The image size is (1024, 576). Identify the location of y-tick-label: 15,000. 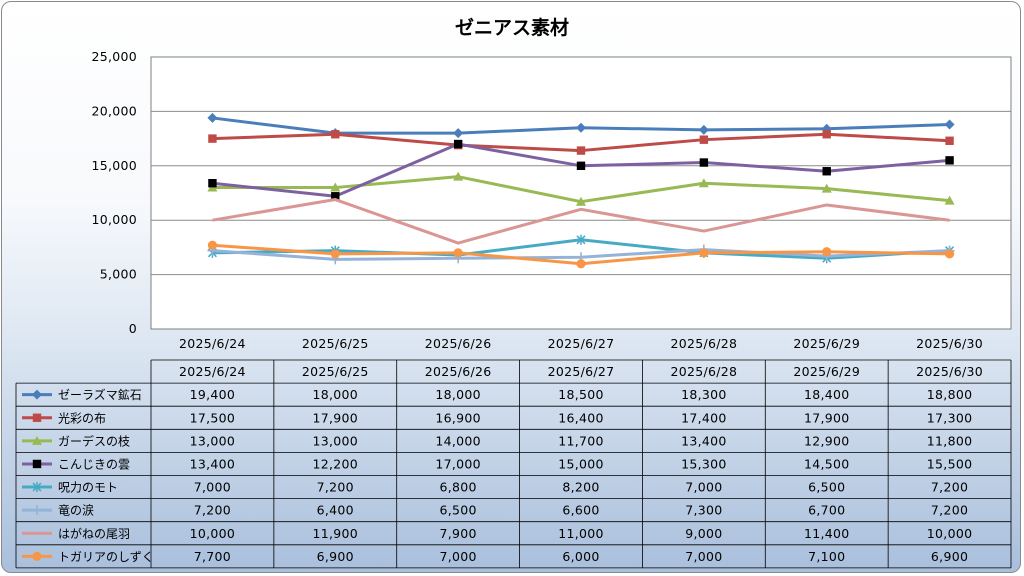
(114, 165).